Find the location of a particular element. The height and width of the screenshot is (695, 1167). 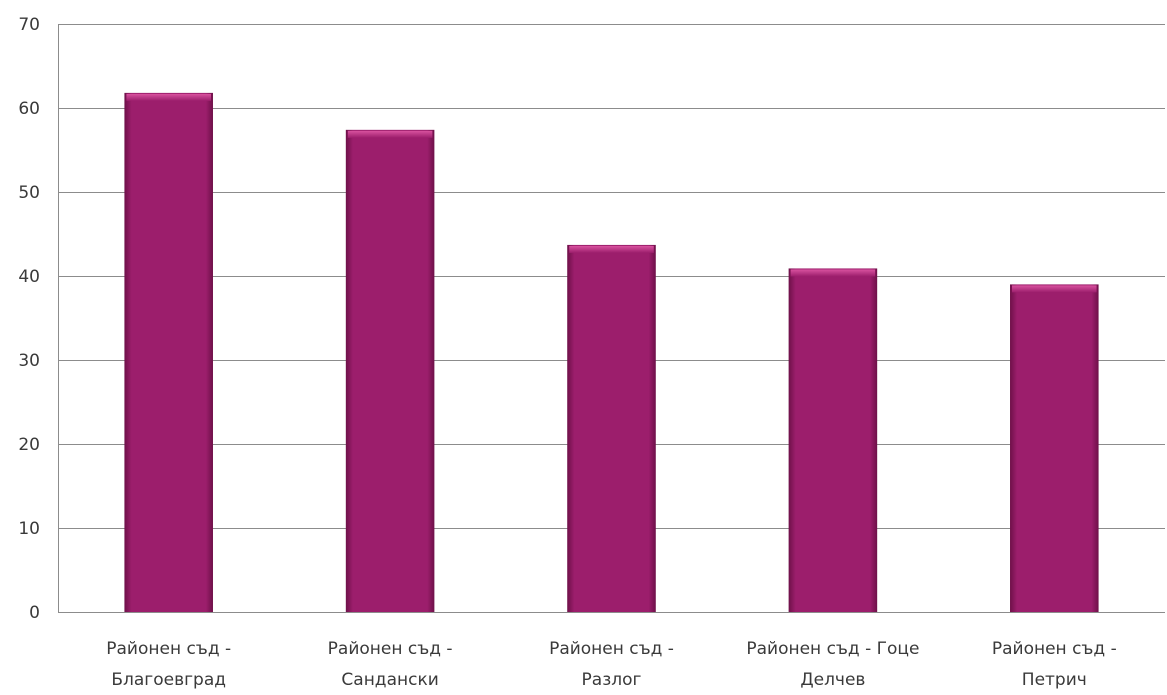

y-tick-label: 40 is located at coordinates (29, 277).